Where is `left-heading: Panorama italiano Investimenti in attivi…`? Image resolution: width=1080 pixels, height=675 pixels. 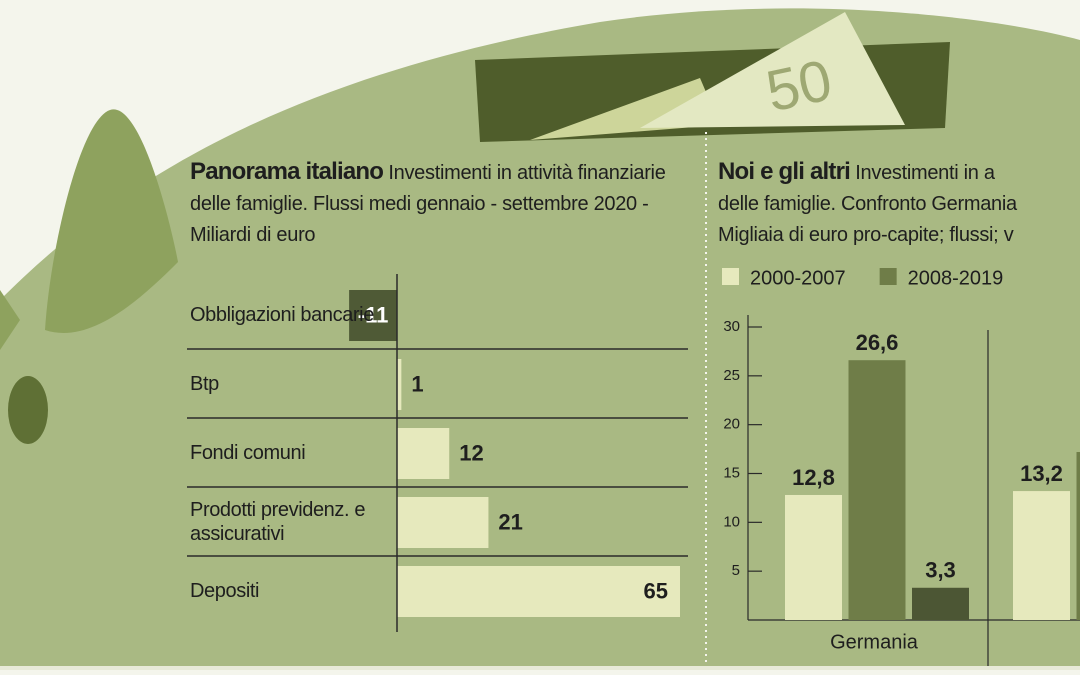 left-heading: Panorama italiano Investimenti in attivi… is located at coordinates (442, 203).